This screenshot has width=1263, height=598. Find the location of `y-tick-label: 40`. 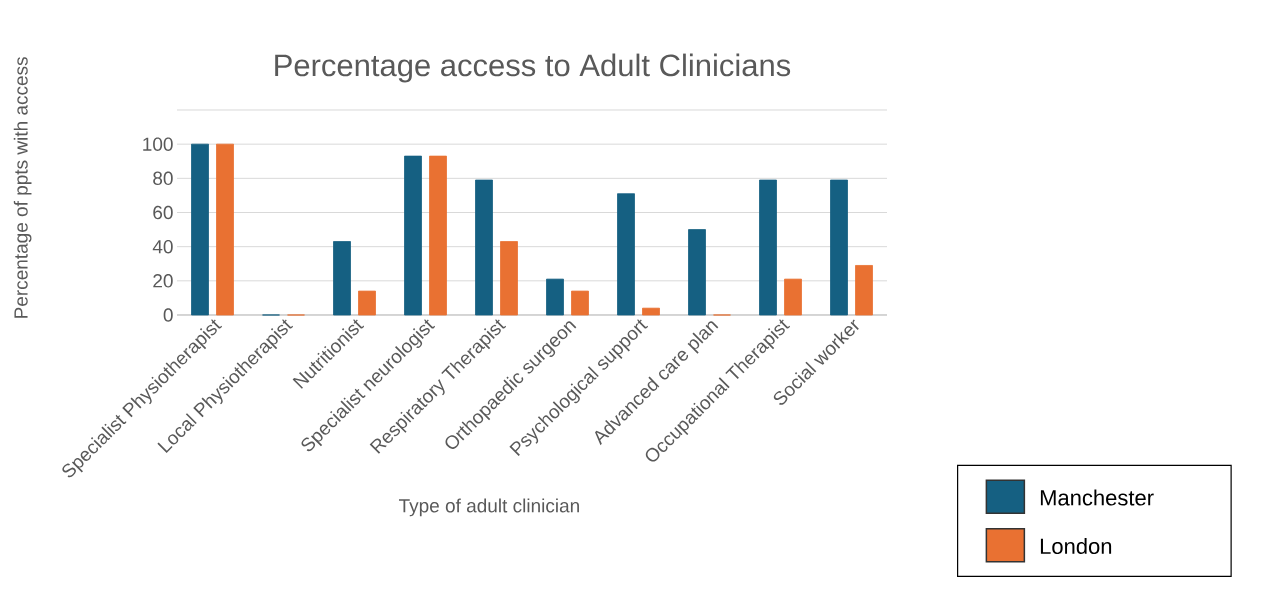

y-tick-label: 40 is located at coordinates (162, 246).